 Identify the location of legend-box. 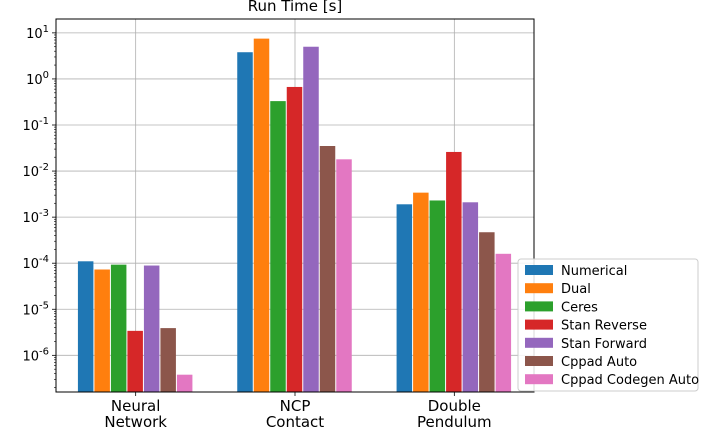
(608, 325).